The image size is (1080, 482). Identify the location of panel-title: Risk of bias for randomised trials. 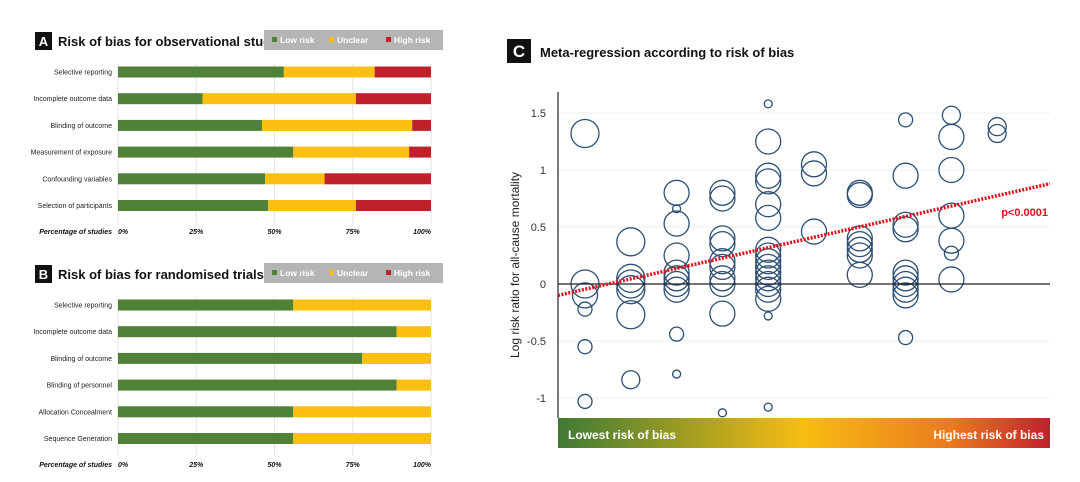
(161, 274).